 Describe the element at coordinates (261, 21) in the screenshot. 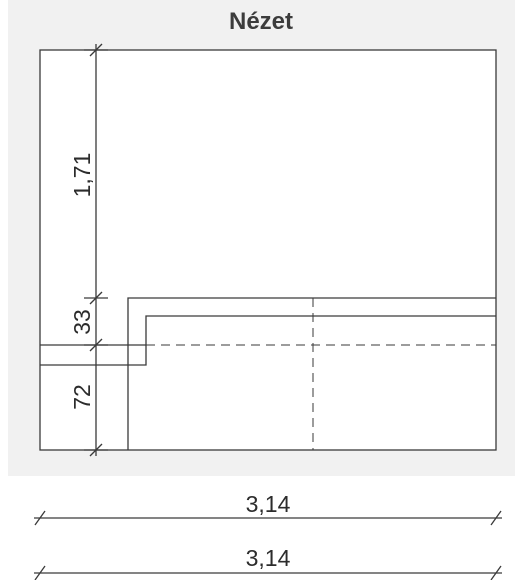

I see `view-title: Nézet` at that location.